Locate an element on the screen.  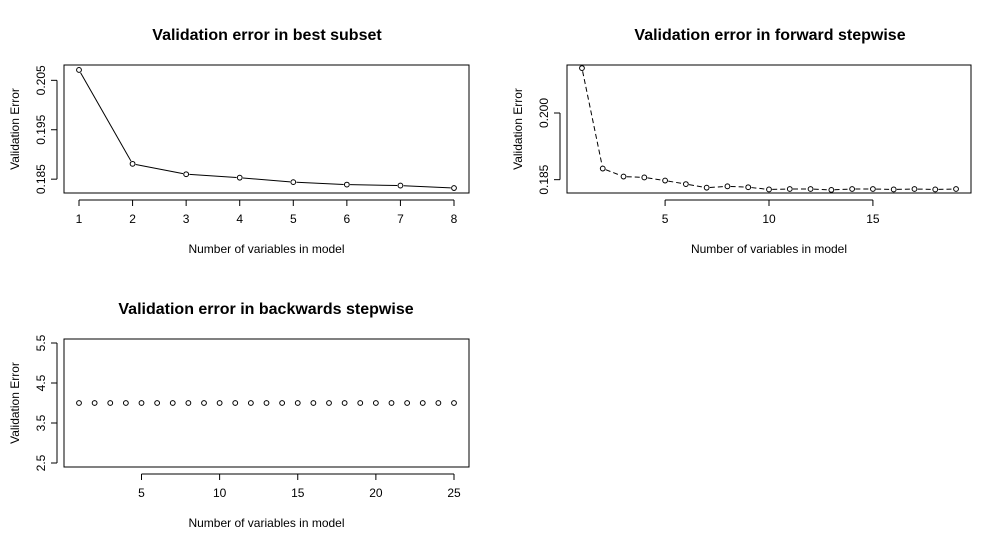
x-tick-label: 3 is located at coordinates (186, 219).